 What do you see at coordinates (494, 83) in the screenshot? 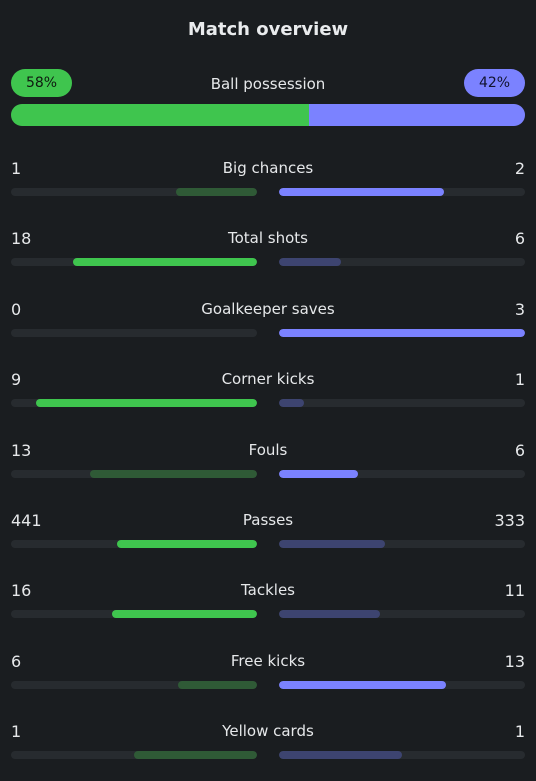
I see `away-possession-badge: 42%` at bounding box center [494, 83].